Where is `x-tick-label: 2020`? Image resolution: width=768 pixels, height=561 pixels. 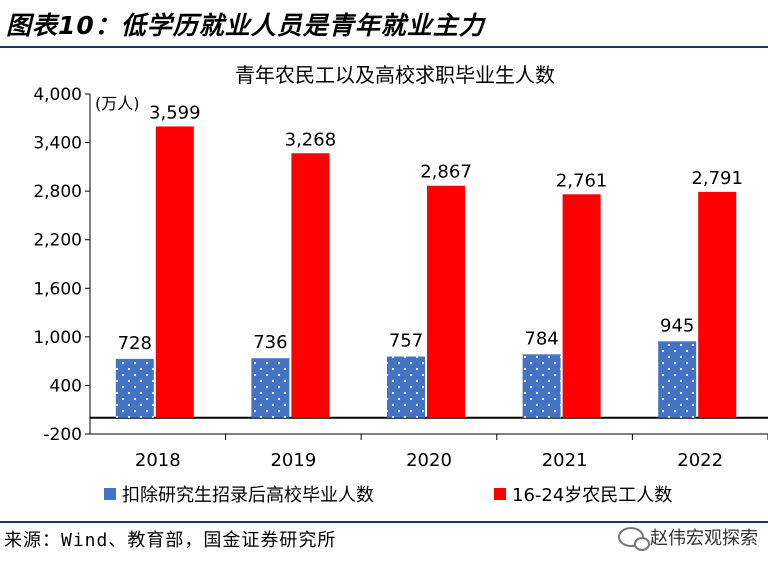 x-tick-label: 2020 is located at coordinates (429, 460).